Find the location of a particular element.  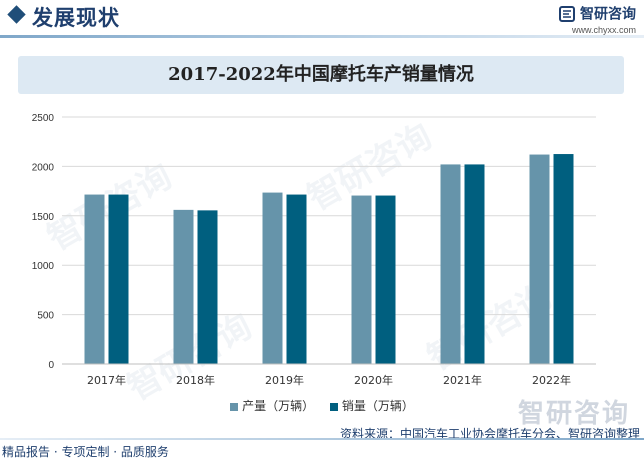

legend-item-production: 产量（万辆） is located at coordinates (272, 405).